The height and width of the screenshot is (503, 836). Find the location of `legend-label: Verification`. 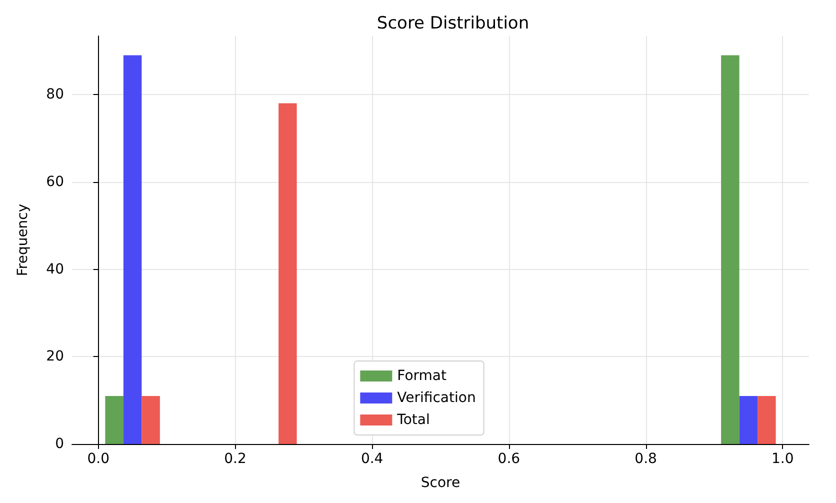

legend-label: Verification is located at coordinates (436, 398).